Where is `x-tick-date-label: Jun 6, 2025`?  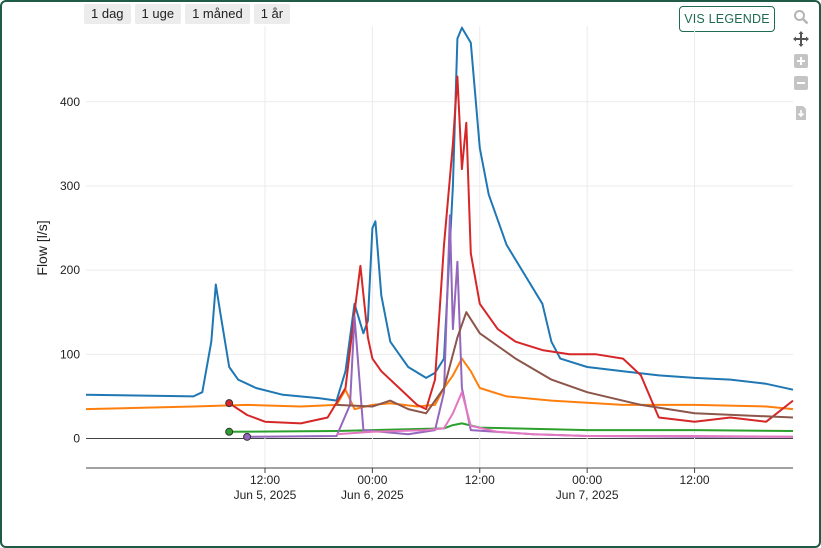 x-tick-date-label: Jun 6, 2025 is located at coordinates (372, 495).